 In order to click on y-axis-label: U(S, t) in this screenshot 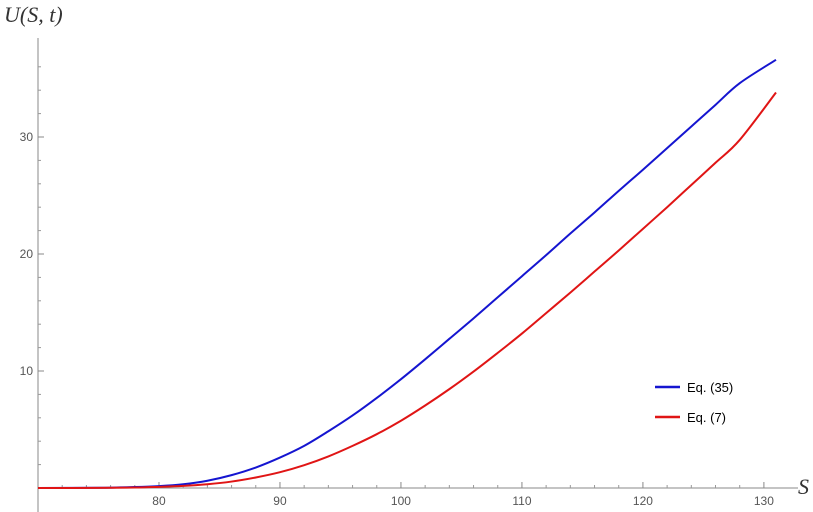, I will do `click(33, 14)`.